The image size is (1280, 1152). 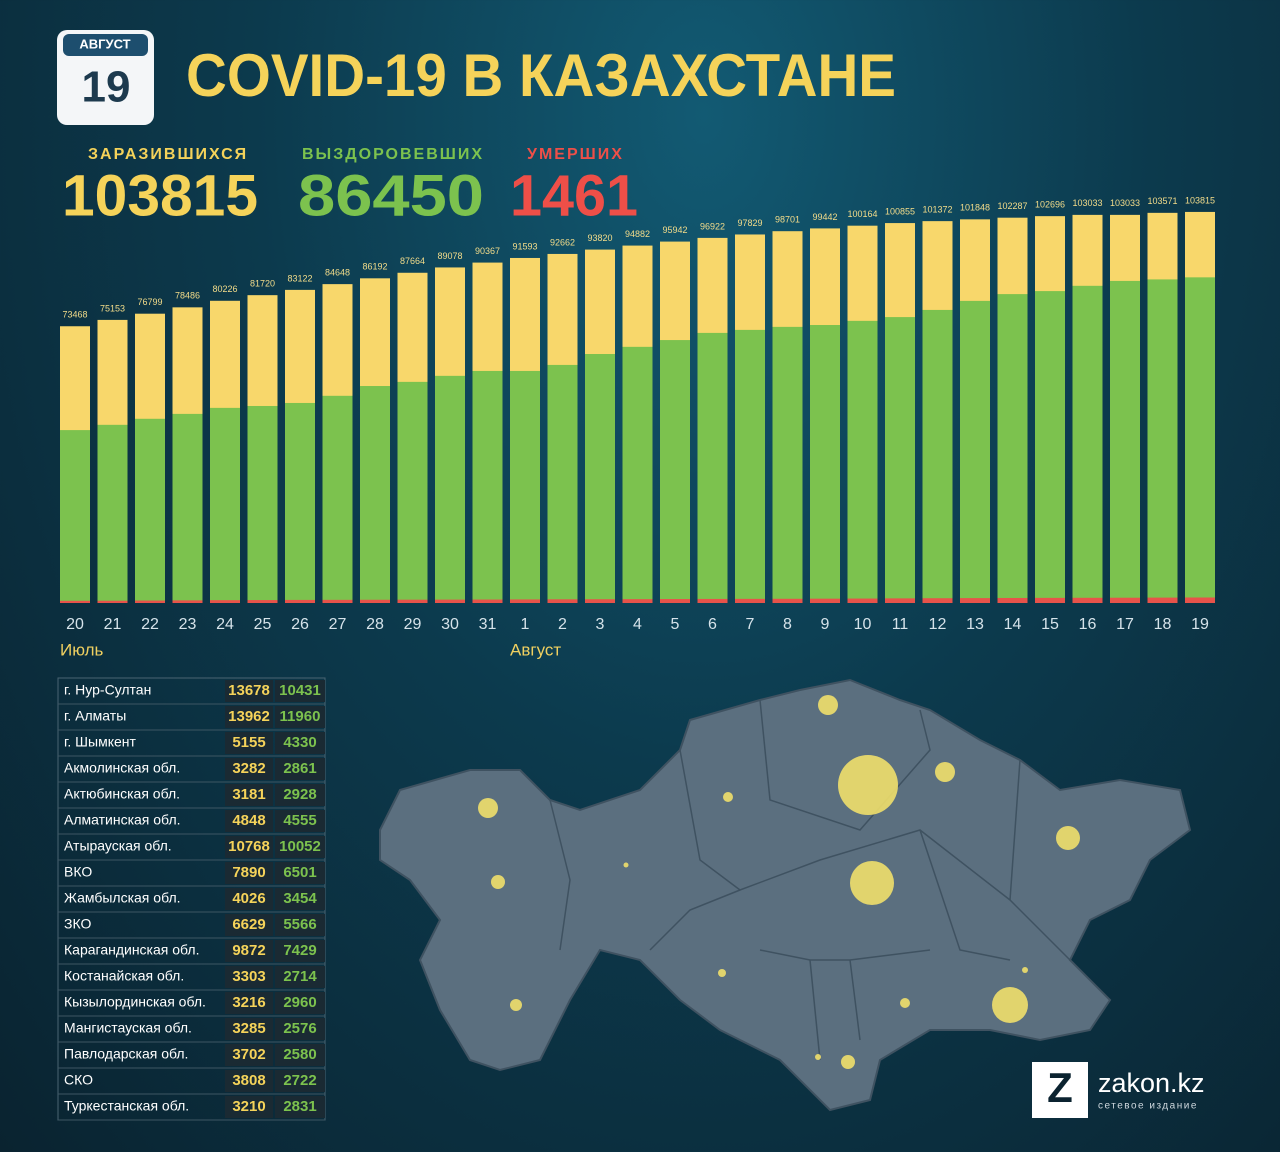 I want to click on month-label: Август, so click(x=535, y=649).